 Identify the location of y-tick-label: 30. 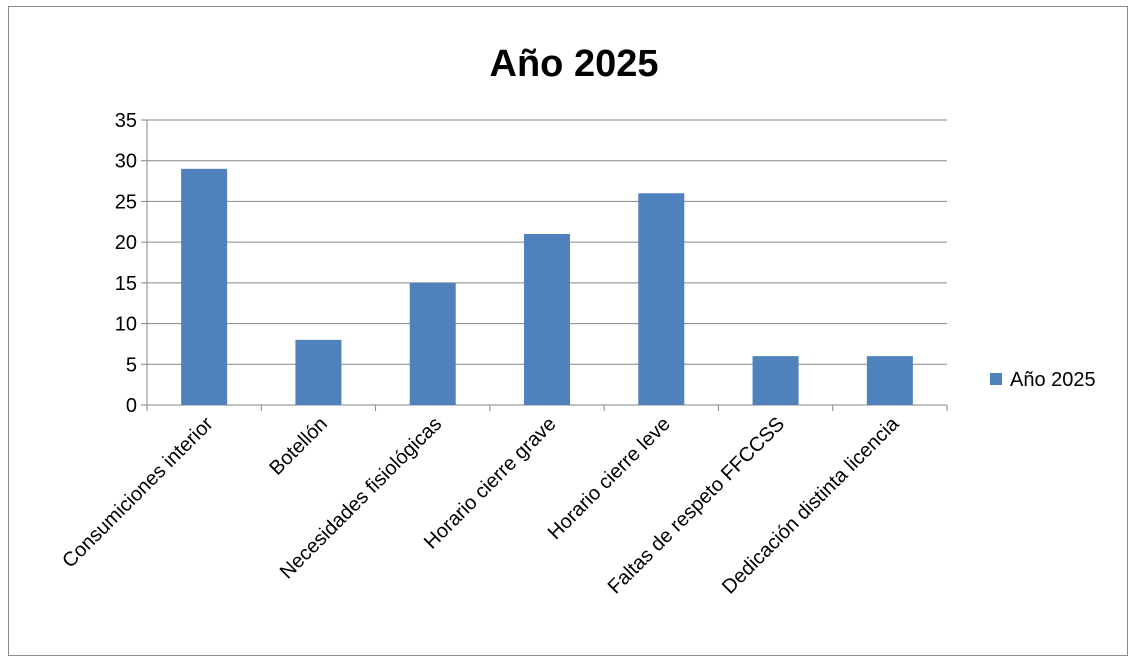
(126, 162).